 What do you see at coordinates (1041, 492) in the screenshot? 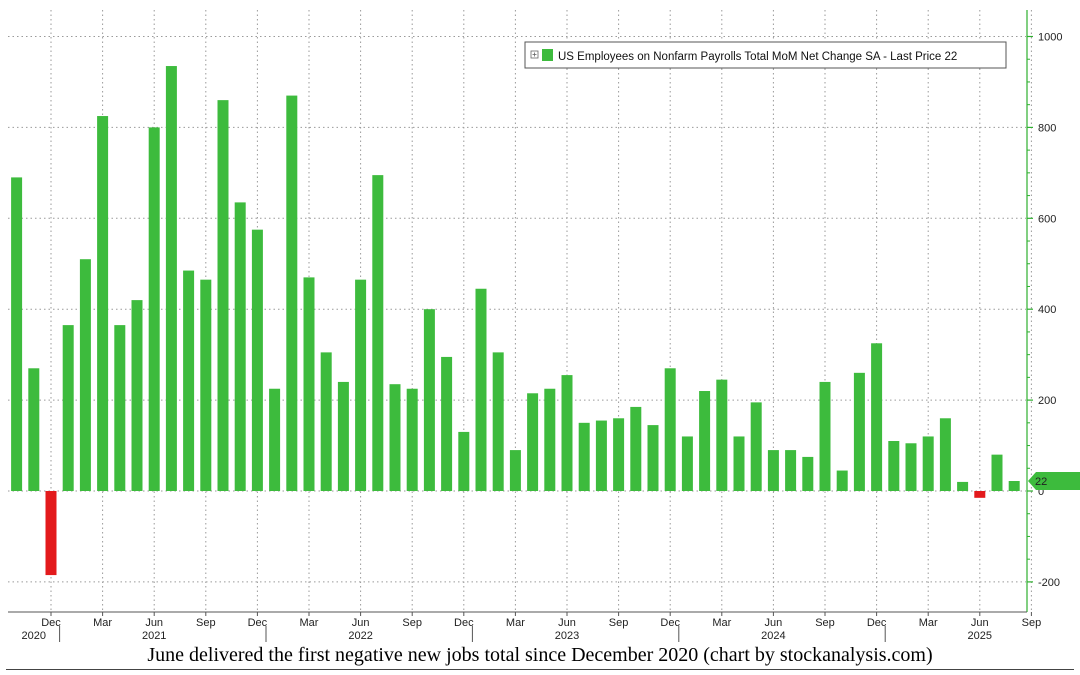
I see `y-tick-label: 0` at bounding box center [1041, 492].